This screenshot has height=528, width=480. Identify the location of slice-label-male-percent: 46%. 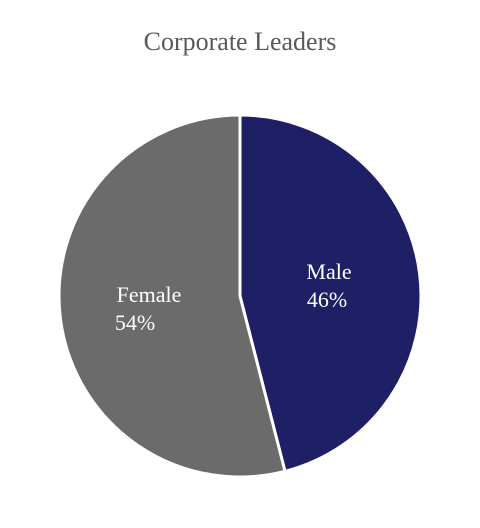
(327, 299).